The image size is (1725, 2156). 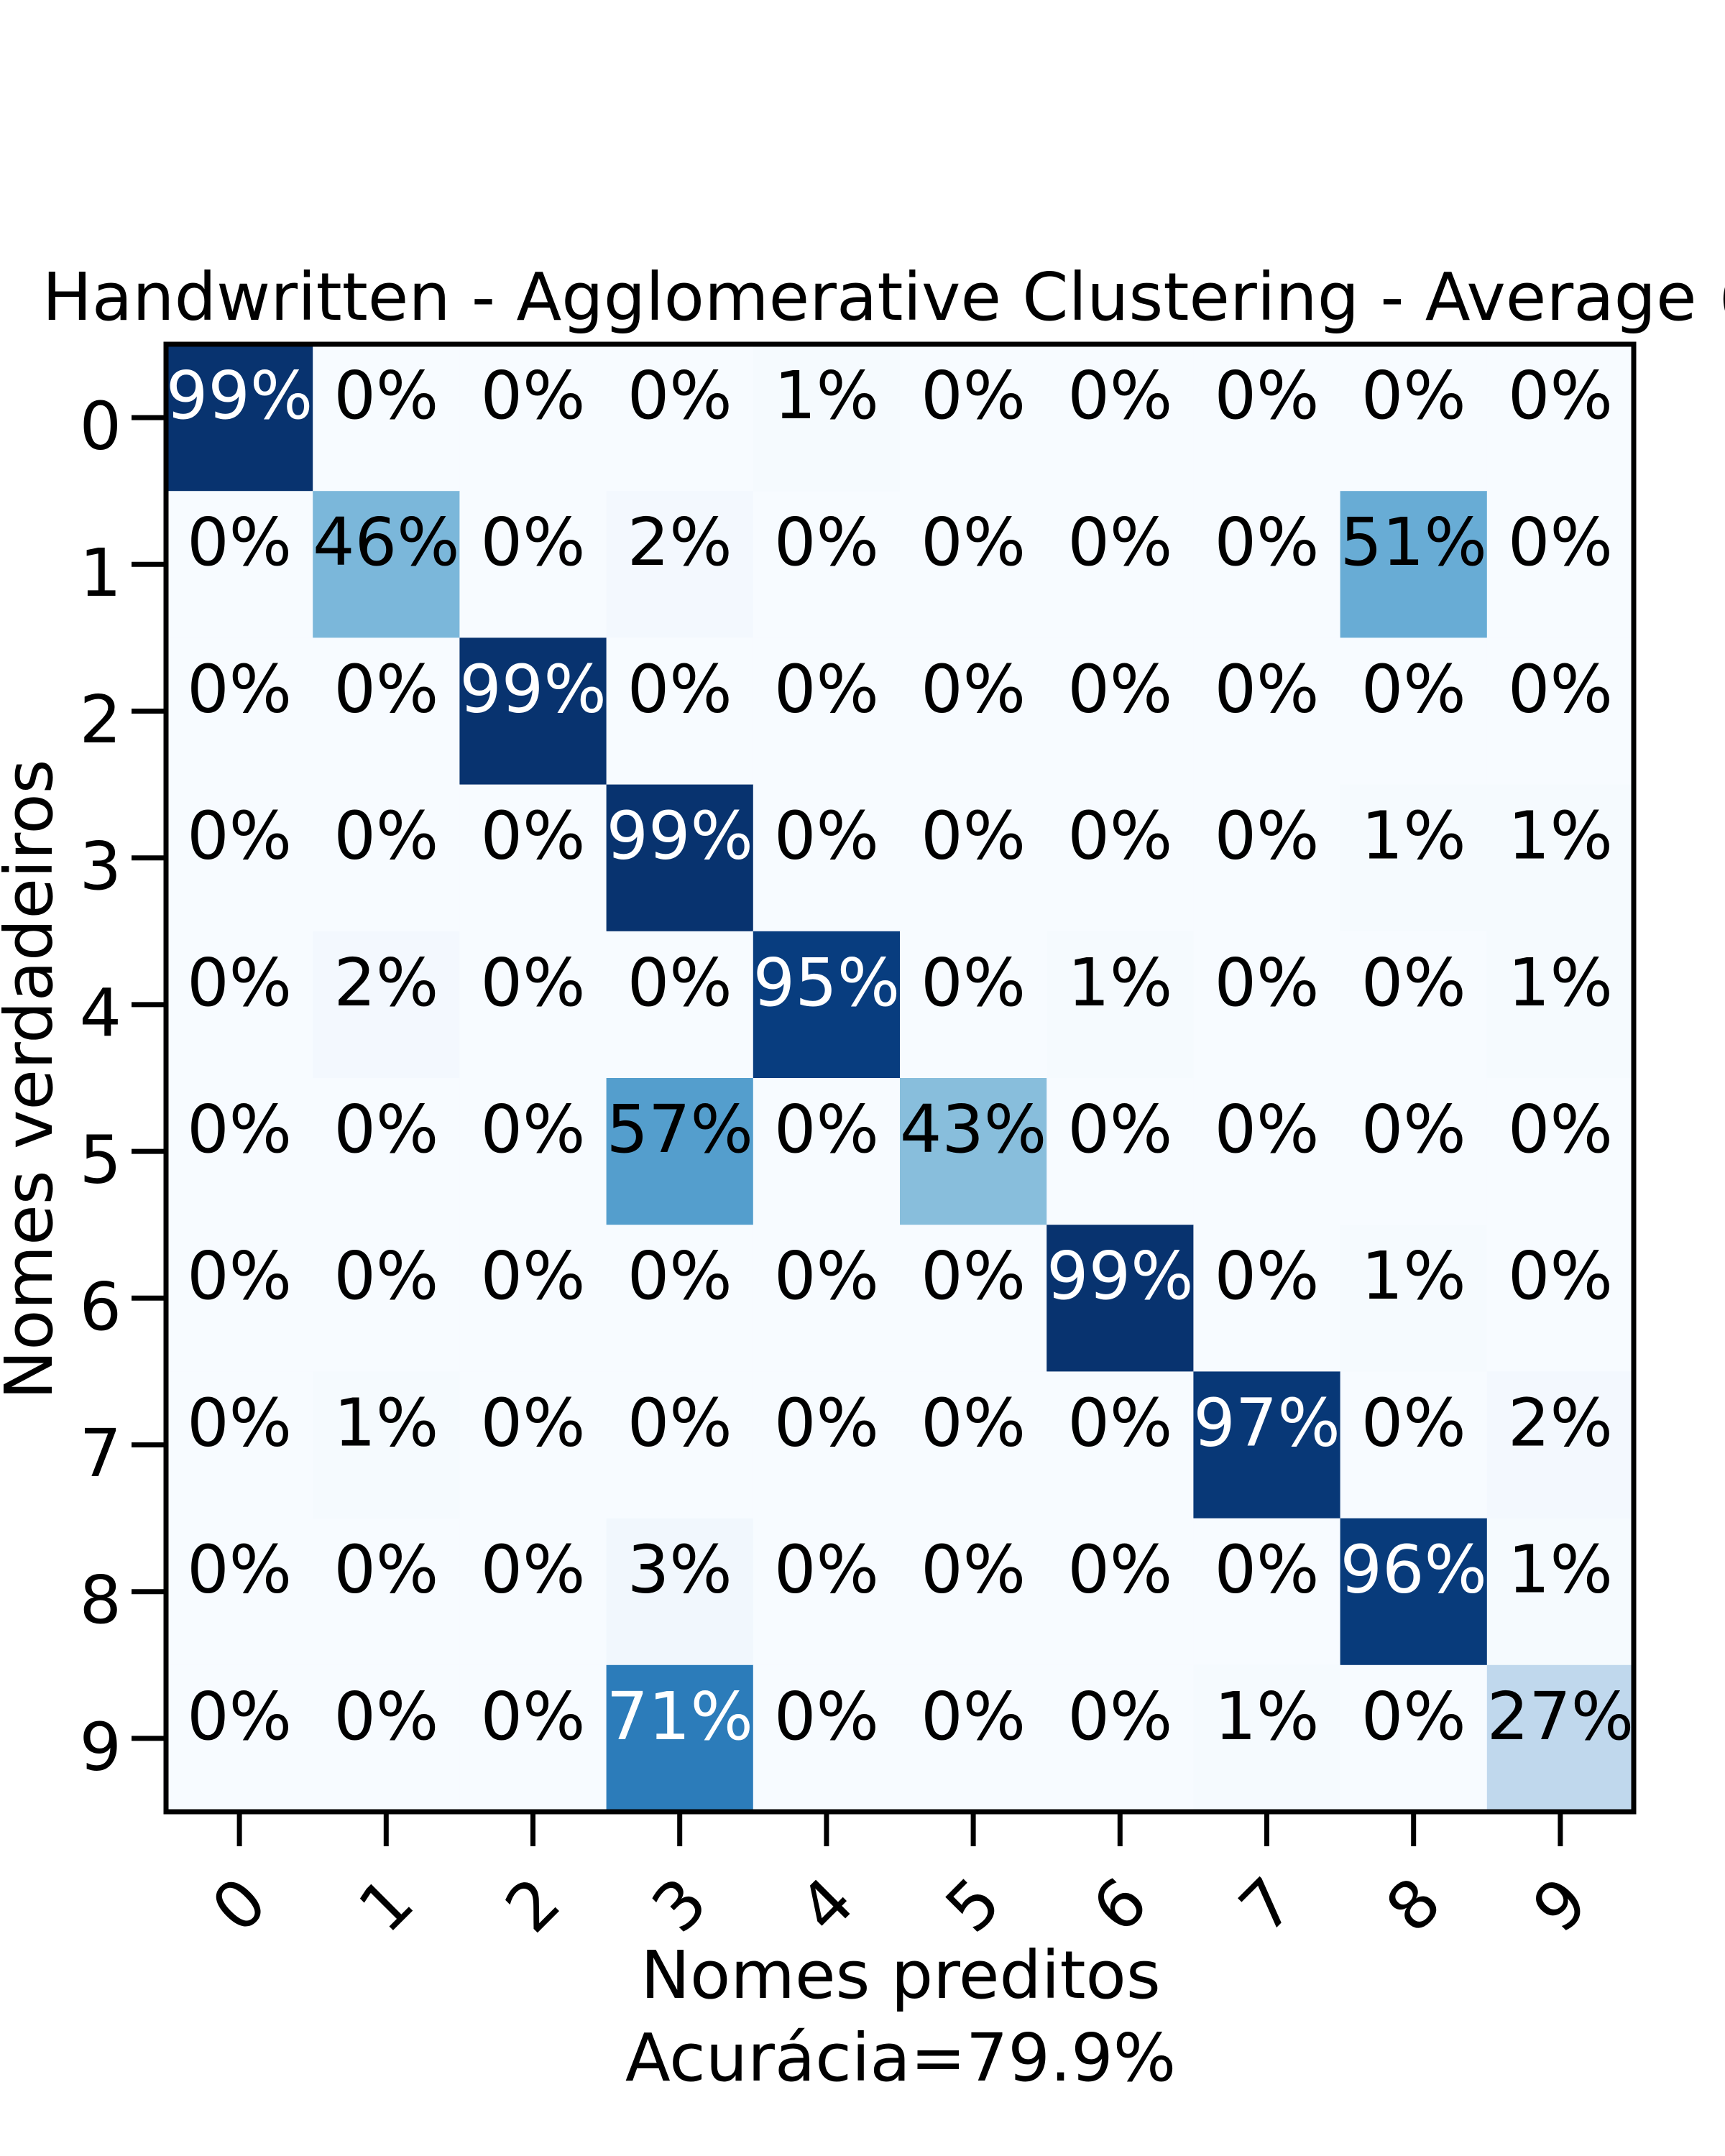 What do you see at coordinates (1560, 1905) in the screenshot?
I see `x-tick-label: 9` at bounding box center [1560, 1905].